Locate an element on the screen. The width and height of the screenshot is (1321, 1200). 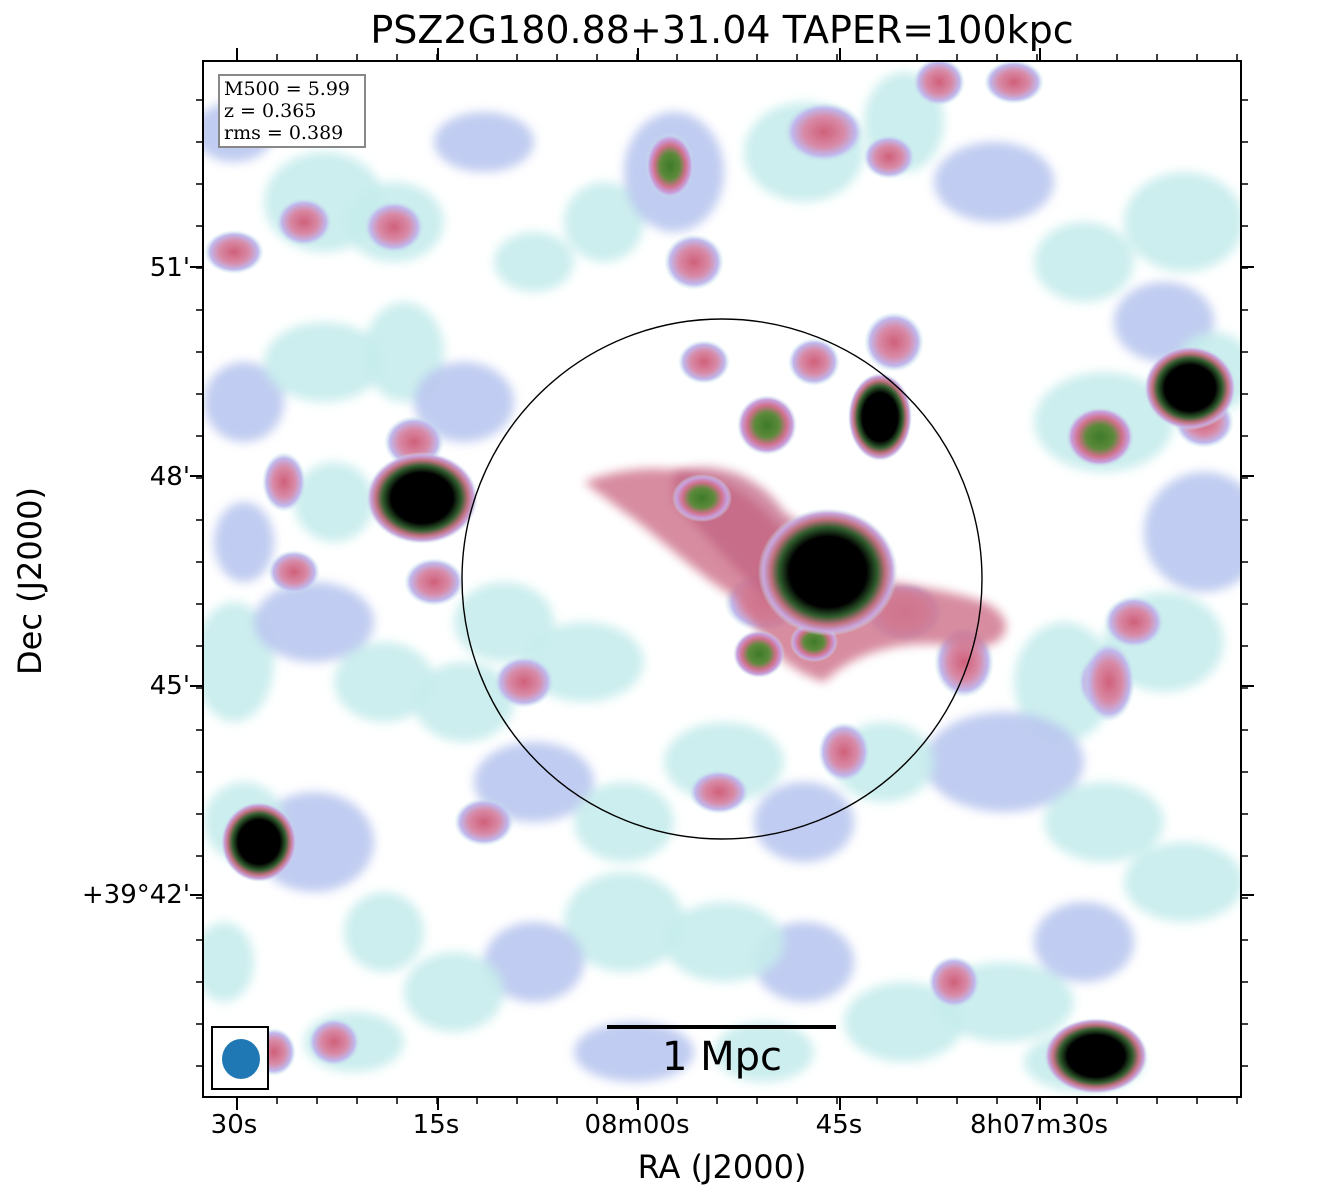
x-tick-label: 30s is located at coordinates (234, 1125).